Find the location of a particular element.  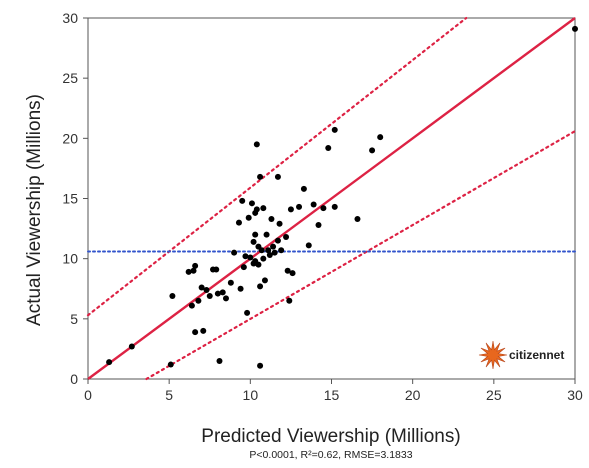

x-tick-label: 10 is located at coordinates (251, 395).